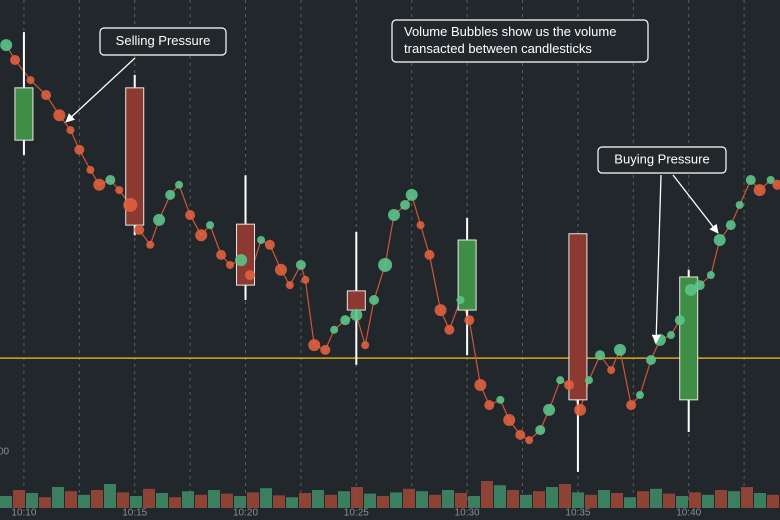 This screenshot has height=520, width=780. What do you see at coordinates (23, 513) in the screenshot?
I see `x-tick-label: 10:10` at bounding box center [23, 513].